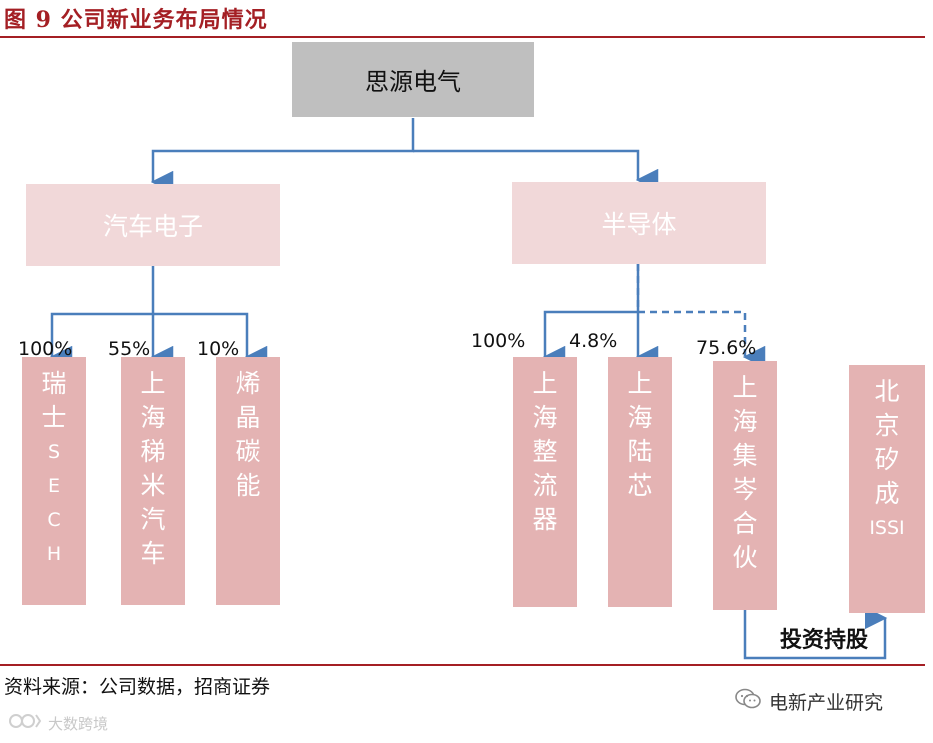 The image size is (933, 743). I want to click on stake-percent-timi-auto: 55%, so click(129, 349).